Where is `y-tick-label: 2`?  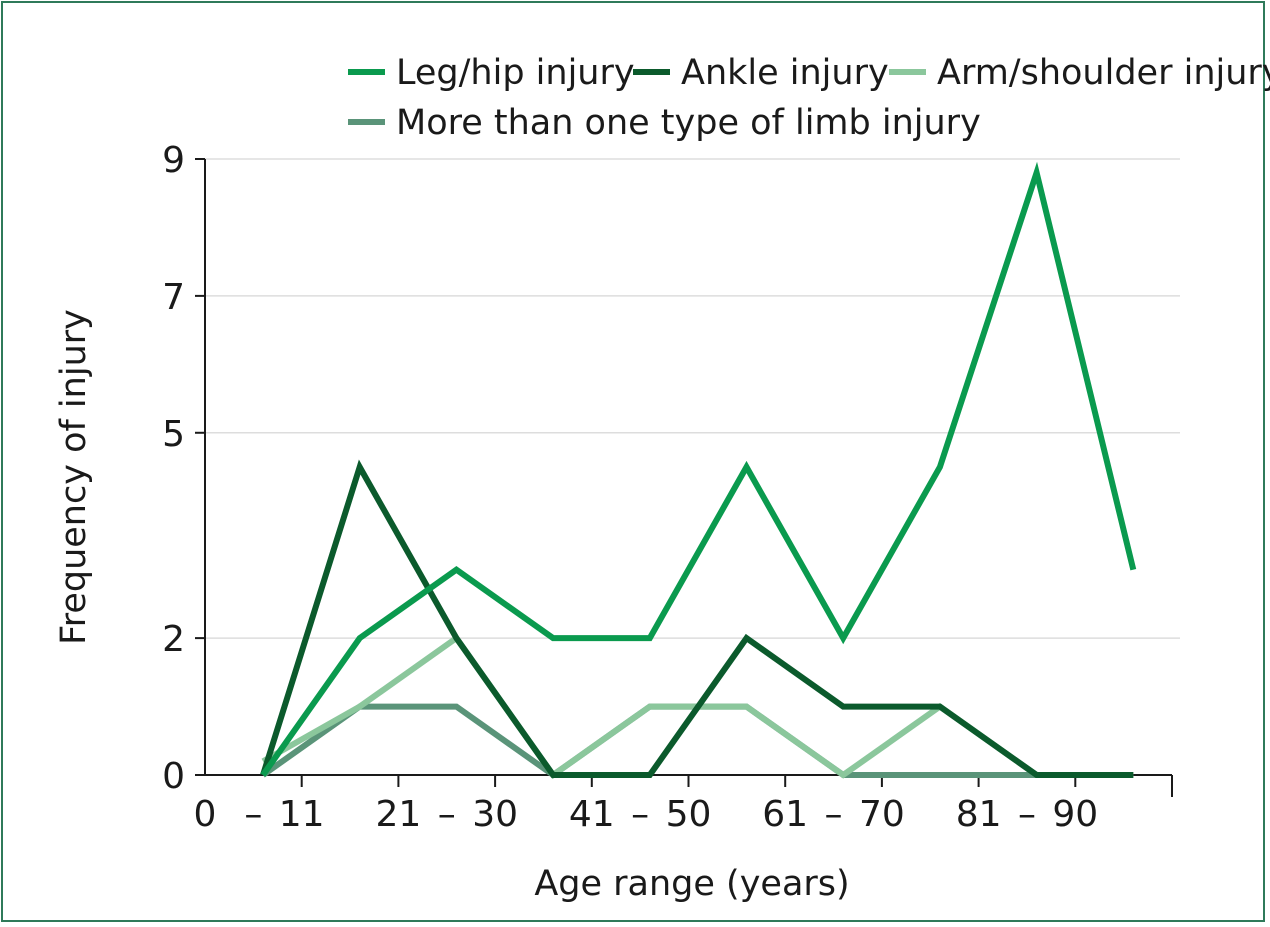
y-tick-label: 2 is located at coordinates (173, 639).